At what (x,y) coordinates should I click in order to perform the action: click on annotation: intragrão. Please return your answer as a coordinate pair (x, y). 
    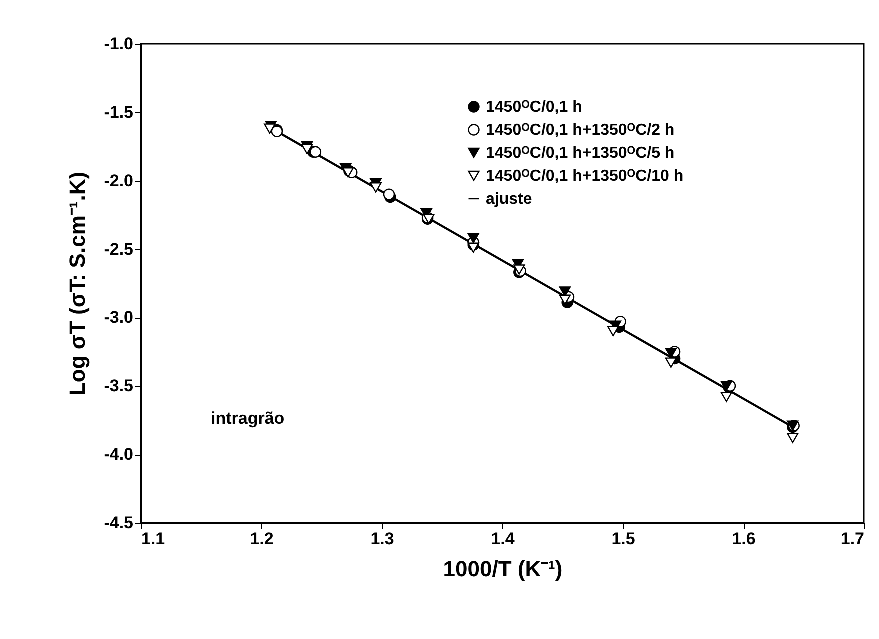
    Looking at the image, I should click on (248, 418).